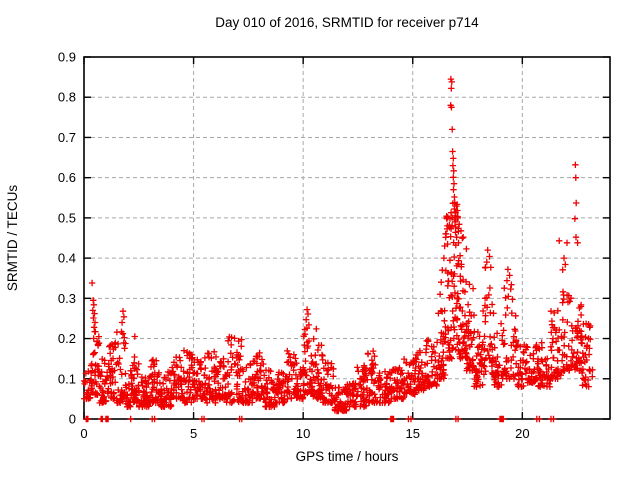 The image size is (640, 485). What do you see at coordinates (67, 378) in the screenshot?
I see `y-tick-label: 0.1` at bounding box center [67, 378].